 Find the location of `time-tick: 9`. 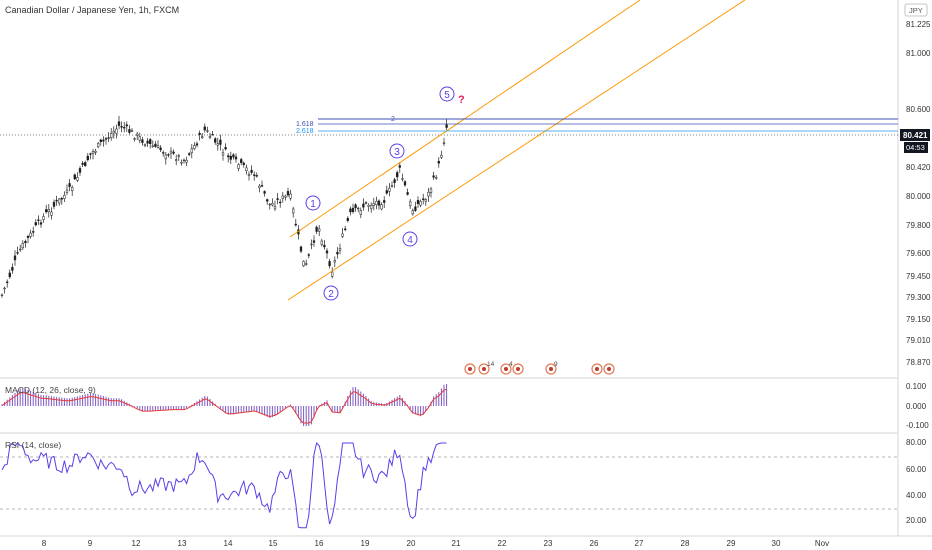

time-tick: 9 is located at coordinates (90, 543).